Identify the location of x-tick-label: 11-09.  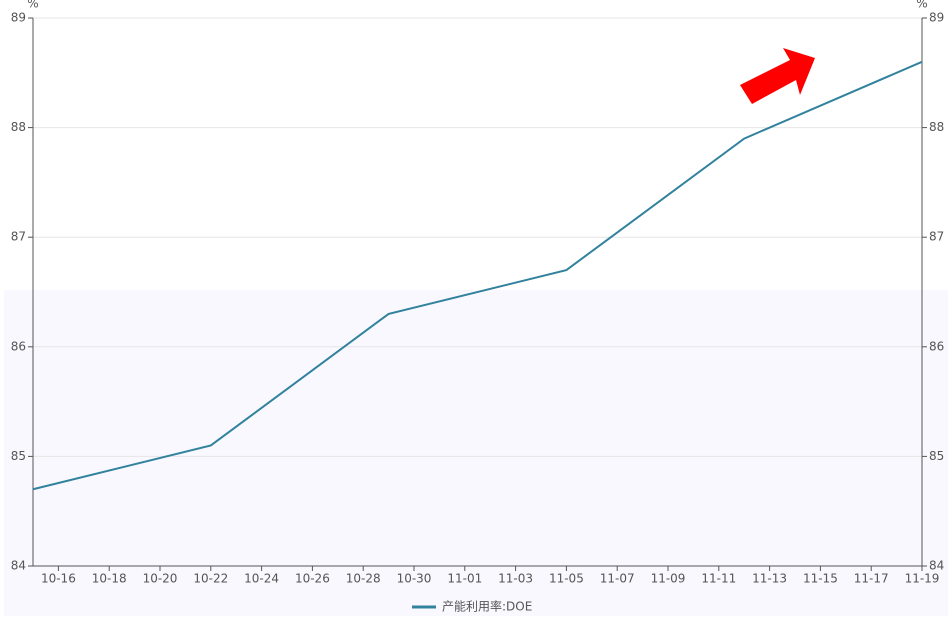
(668, 579).